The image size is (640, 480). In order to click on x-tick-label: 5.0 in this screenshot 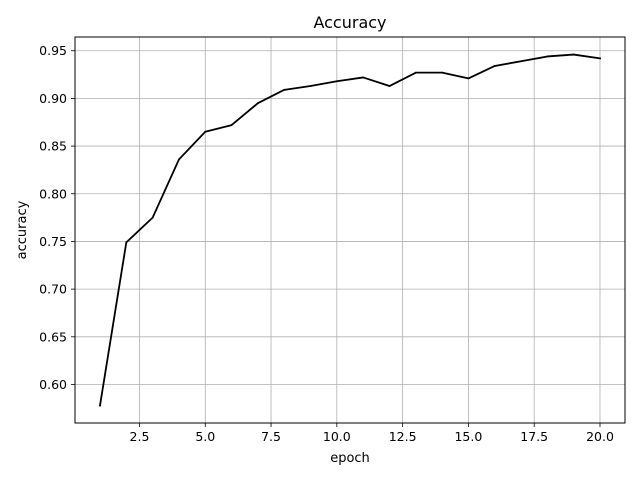, I will do `click(205, 436)`.